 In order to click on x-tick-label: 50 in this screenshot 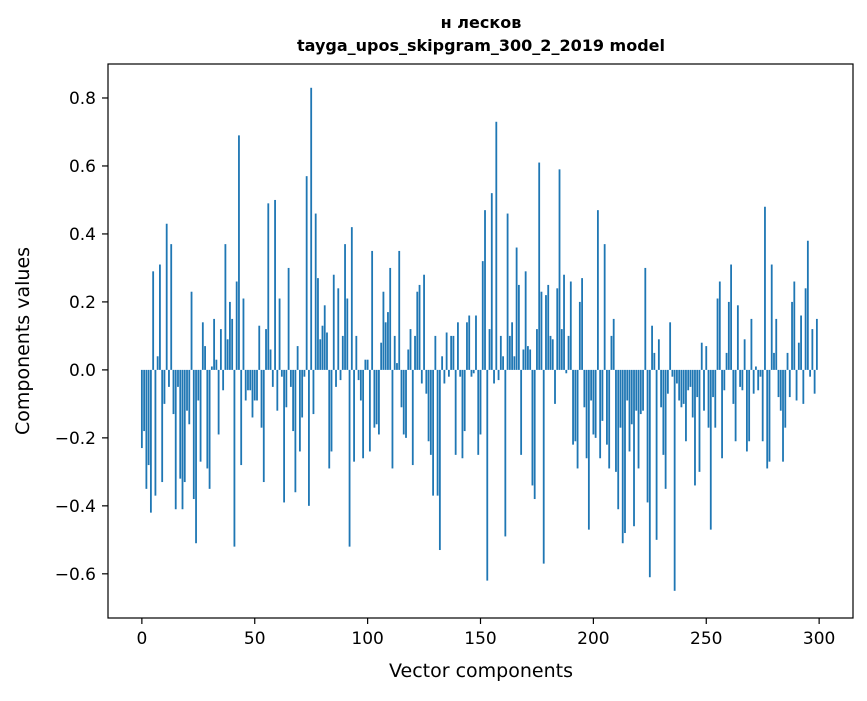, I will do `click(255, 639)`.